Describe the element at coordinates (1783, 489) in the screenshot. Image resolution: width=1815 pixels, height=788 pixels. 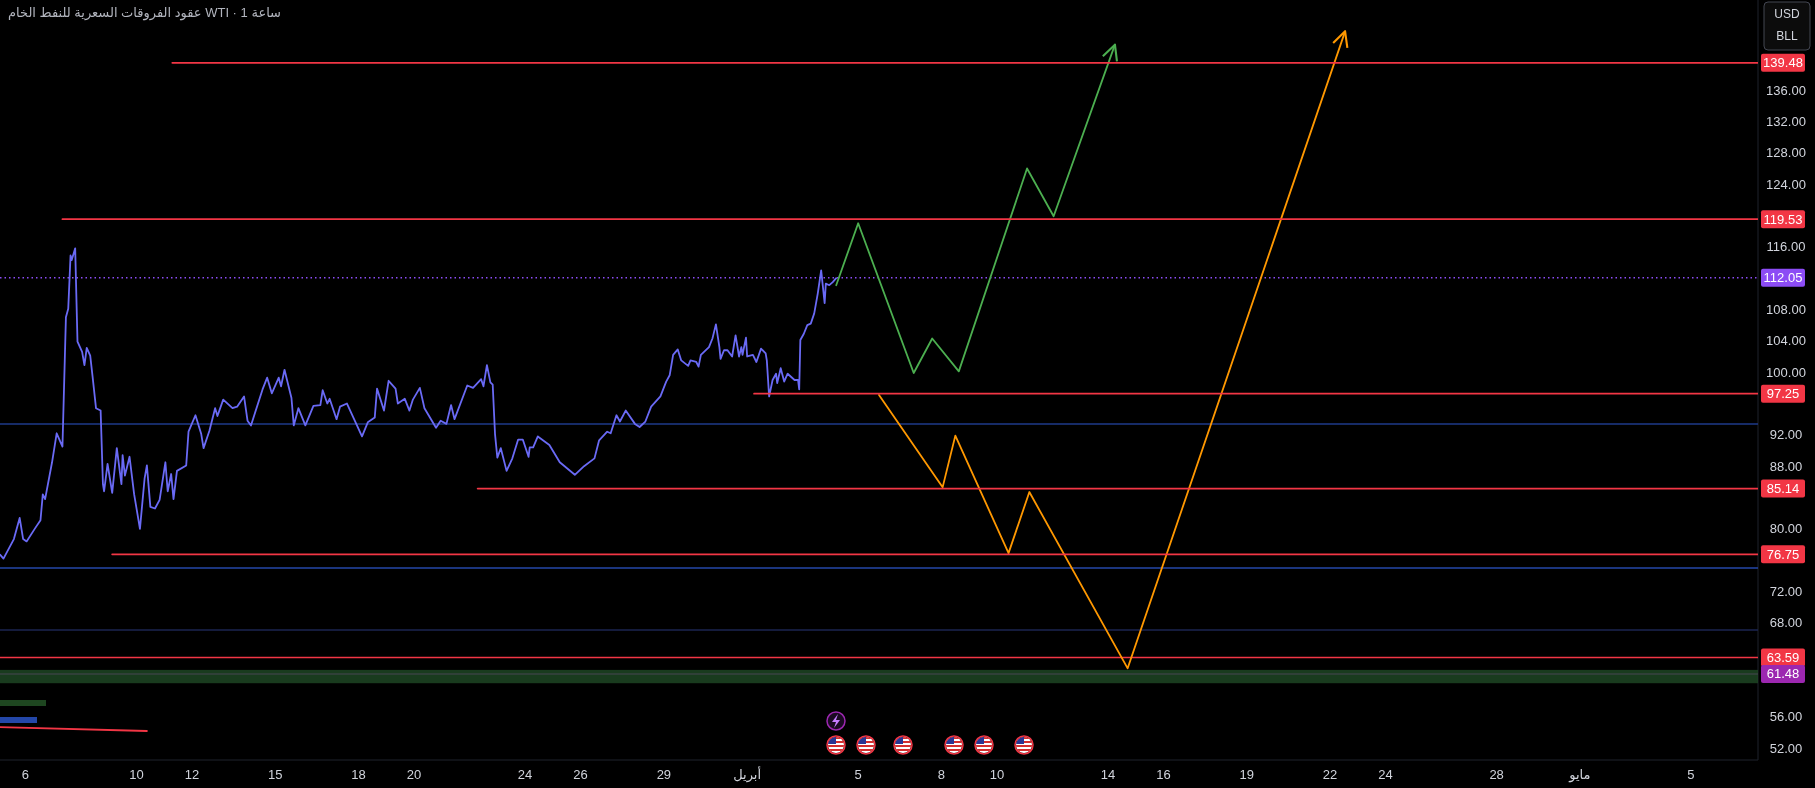
I see `data-label: 85.14` at that location.